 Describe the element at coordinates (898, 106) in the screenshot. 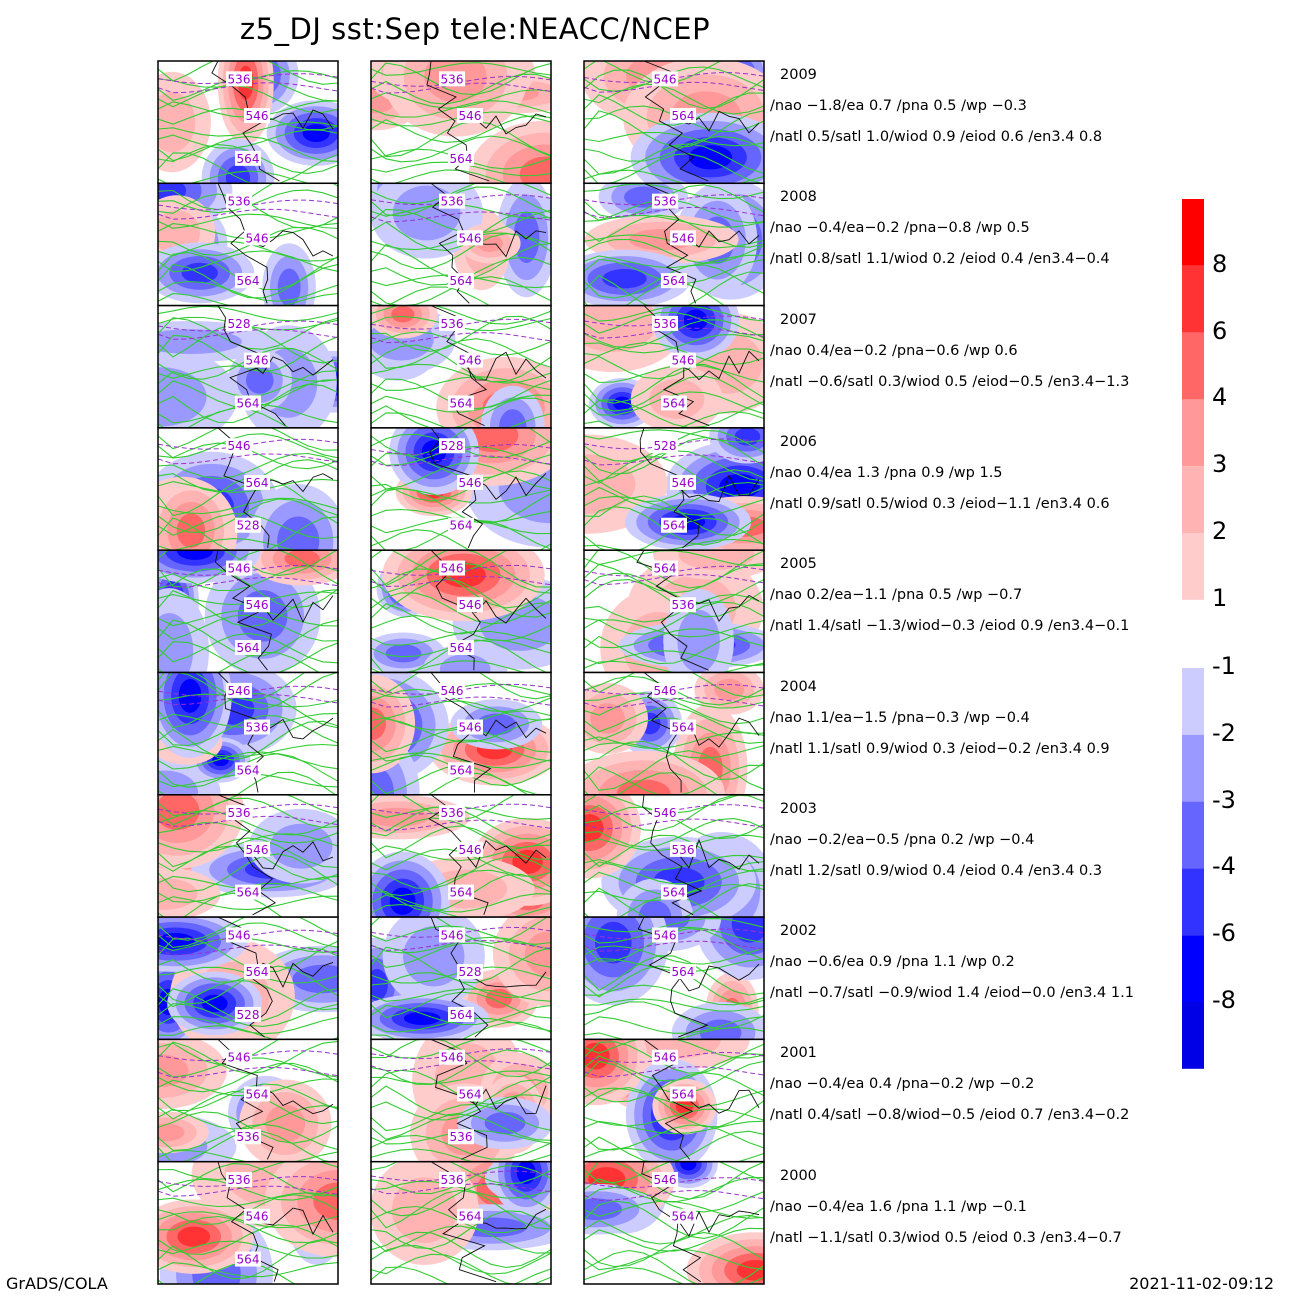

I see `row-index-line1: /nao −1.8/ea 0.7 /pna 0.5 /wp −0.3` at that location.